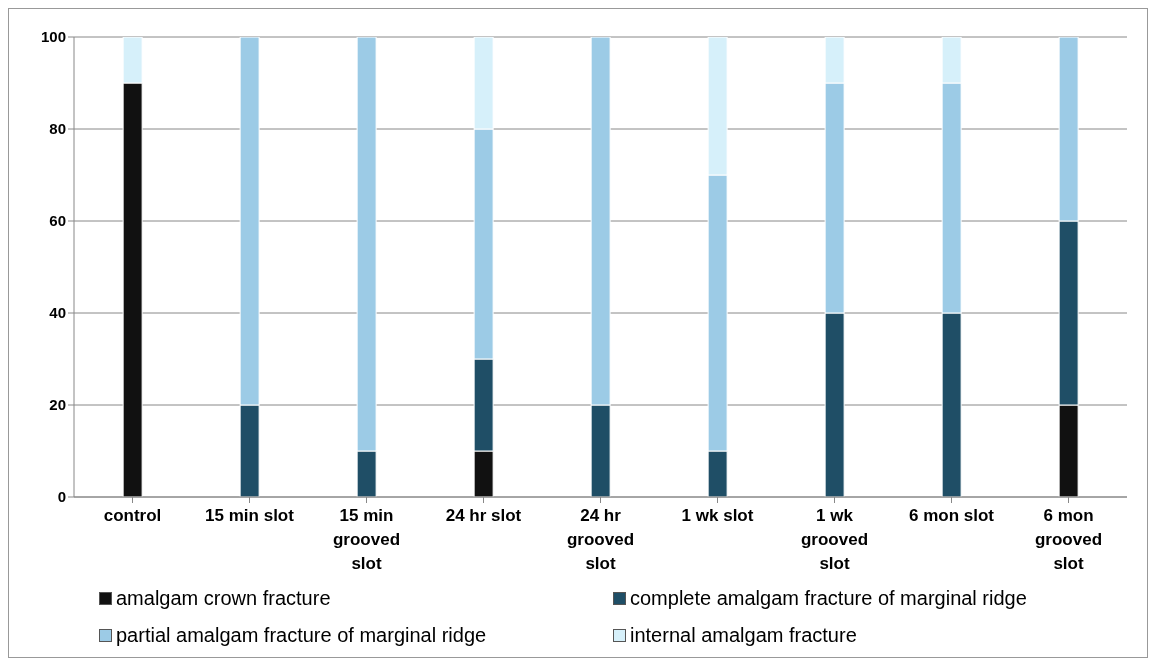 The image size is (1154, 665). I want to click on x-tick-label: control, so click(132, 515).